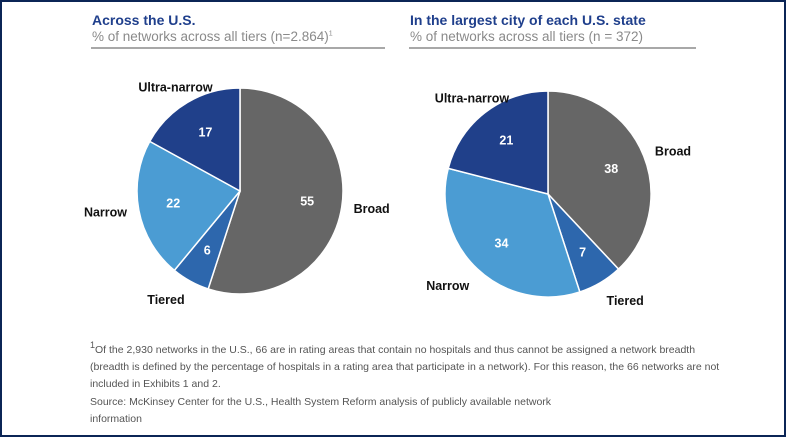 The image size is (786, 437). Describe the element at coordinates (447, 286) in the screenshot. I see `category-label-city-narrow: Narrow` at that location.